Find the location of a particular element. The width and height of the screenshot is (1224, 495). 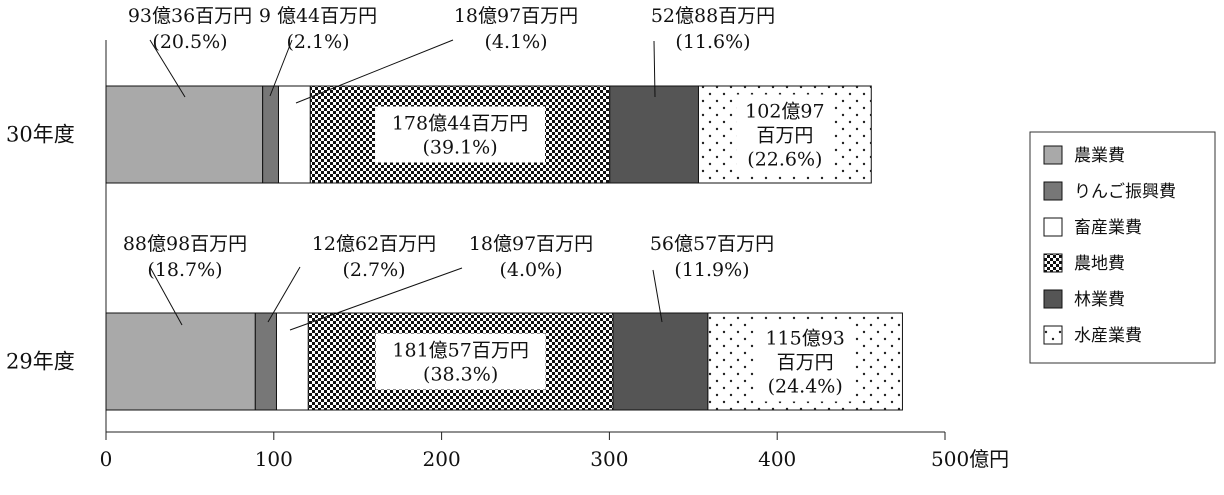

x-tick-label: 100 is located at coordinates (274, 459).